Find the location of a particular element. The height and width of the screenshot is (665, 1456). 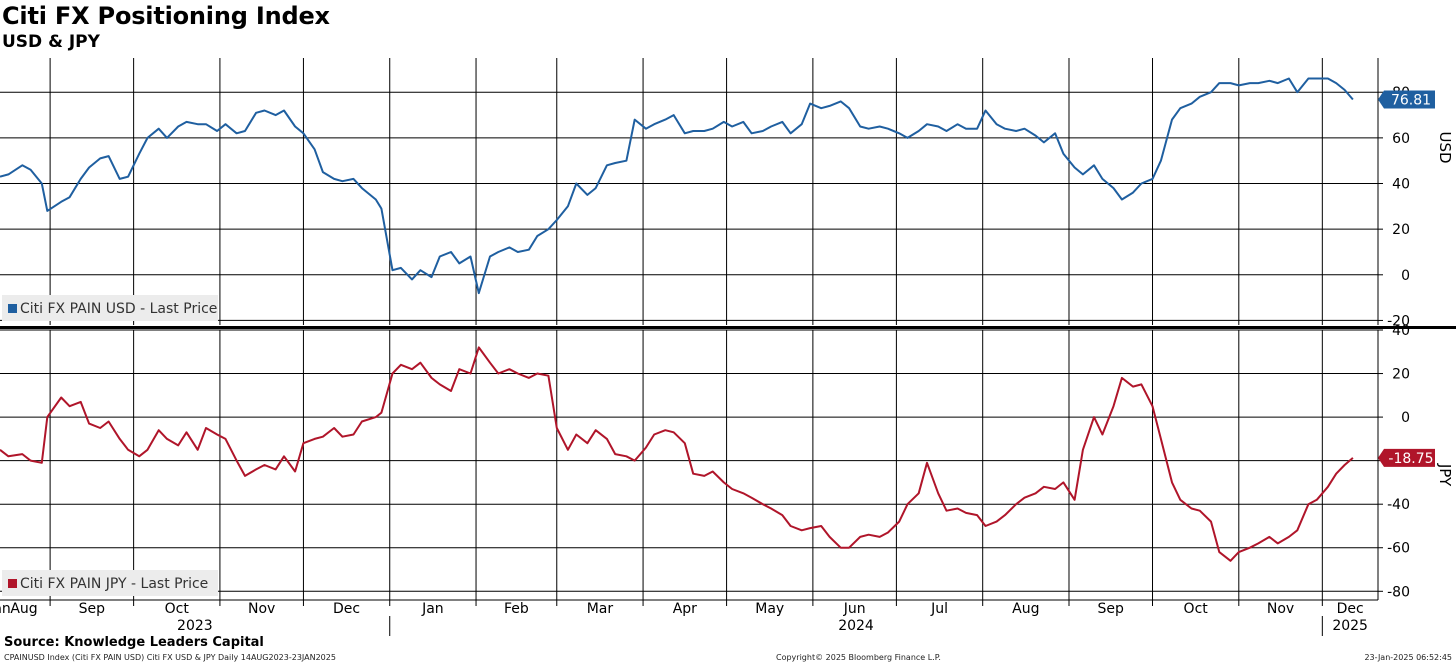

jpy-last-value-tag is located at coordinates (1406, 457).